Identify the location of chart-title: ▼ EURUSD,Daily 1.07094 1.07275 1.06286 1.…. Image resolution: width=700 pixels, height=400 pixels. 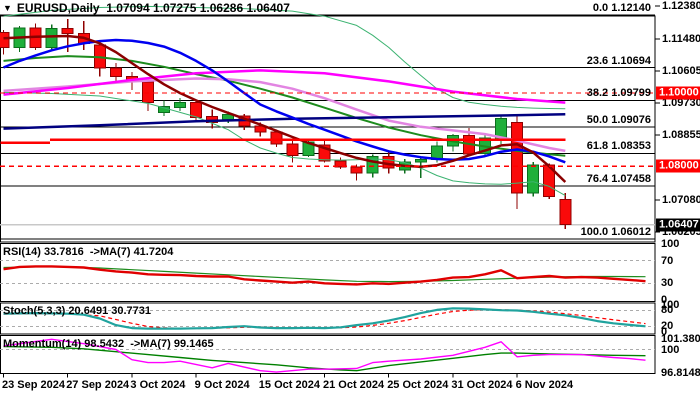
(146, 8).